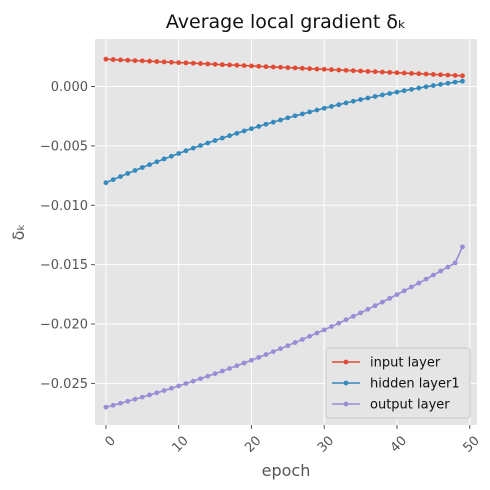 This screenshot has height=490, width=490. Describe the element at coordinates (398, 383) in the screenshot. I see `legend-box` at that location.